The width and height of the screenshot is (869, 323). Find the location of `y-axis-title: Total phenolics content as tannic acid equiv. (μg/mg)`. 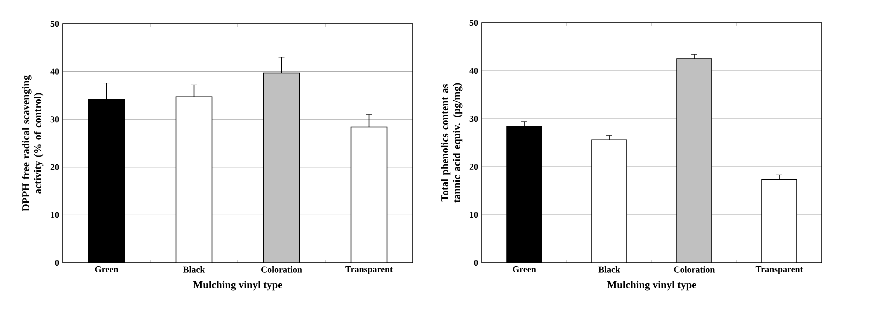

y-axis-title: Total phenolics content as tannic acid equiv. (μg/mg) is located at coordinates (452, 143).